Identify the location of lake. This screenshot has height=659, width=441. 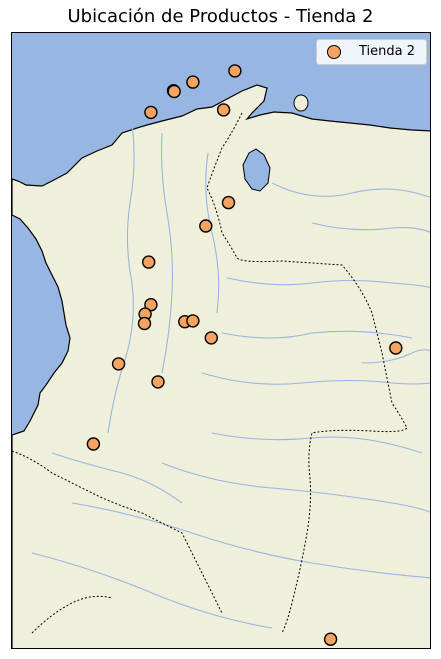
(256, 170).